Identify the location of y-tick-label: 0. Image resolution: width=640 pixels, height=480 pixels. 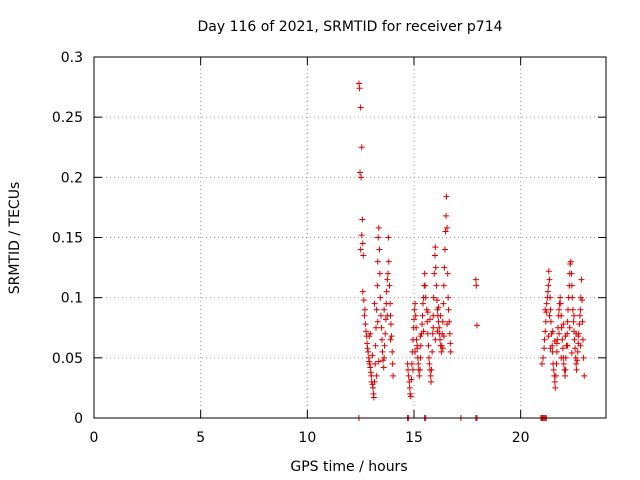
(78, 419).